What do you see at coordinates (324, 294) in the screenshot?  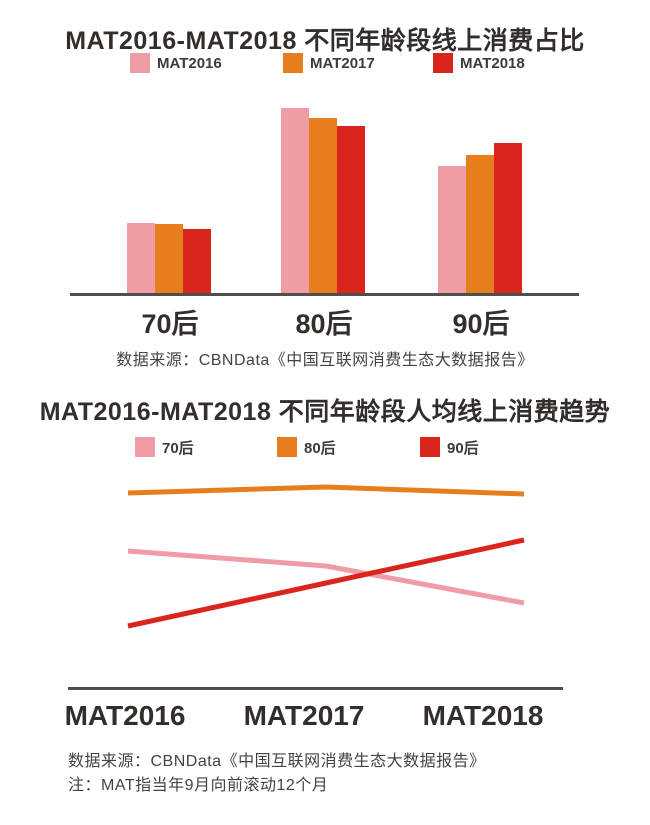 I see `bar-chart-x-axis` at bounding box center [324, 294].